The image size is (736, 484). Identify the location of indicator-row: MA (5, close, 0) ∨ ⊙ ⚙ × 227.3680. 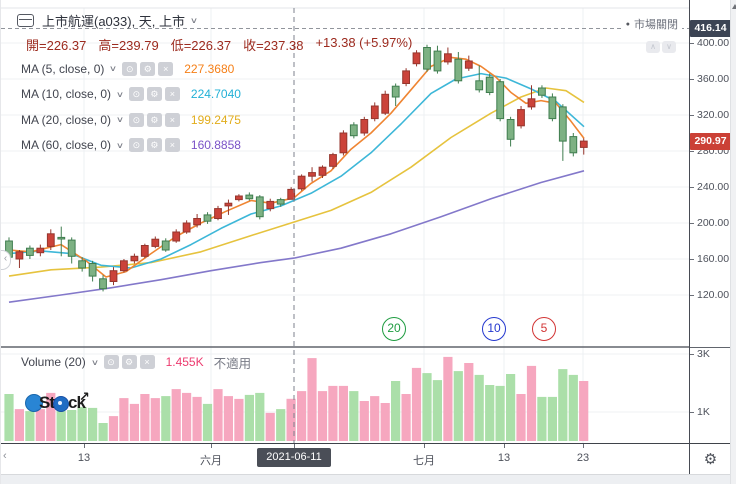
(131, 68).